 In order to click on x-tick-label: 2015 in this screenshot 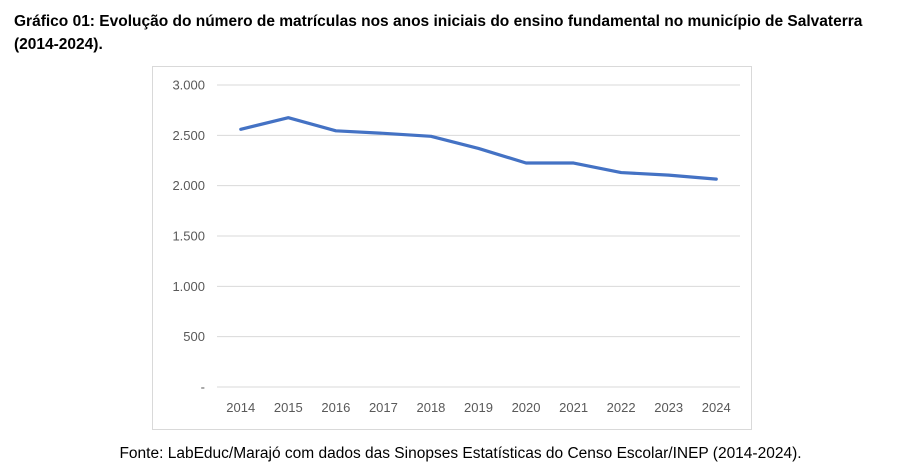, I will do `click(288, 407)`.